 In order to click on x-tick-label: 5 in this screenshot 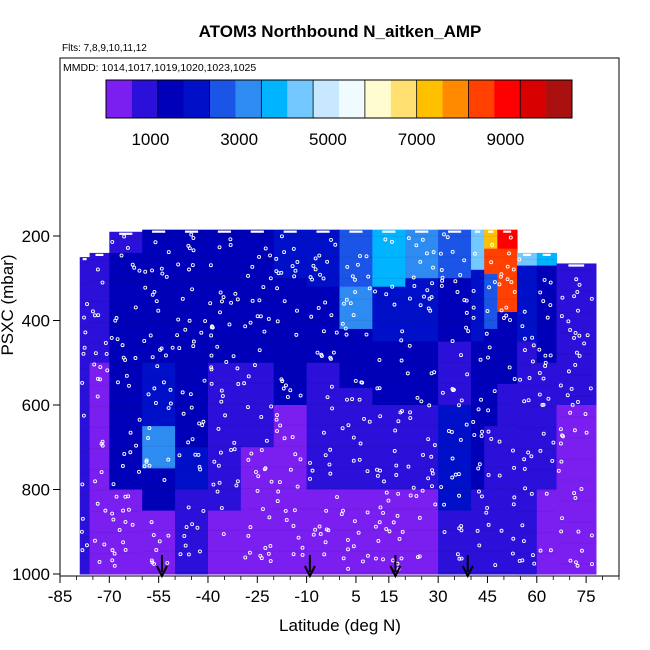, I will do `click(355, 596)`.